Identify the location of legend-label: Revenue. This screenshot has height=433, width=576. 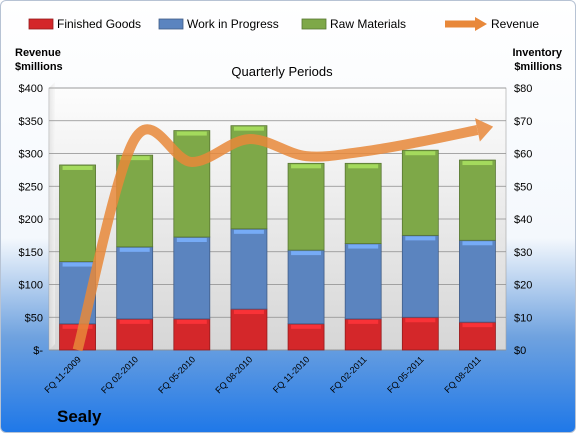
(515, 24).